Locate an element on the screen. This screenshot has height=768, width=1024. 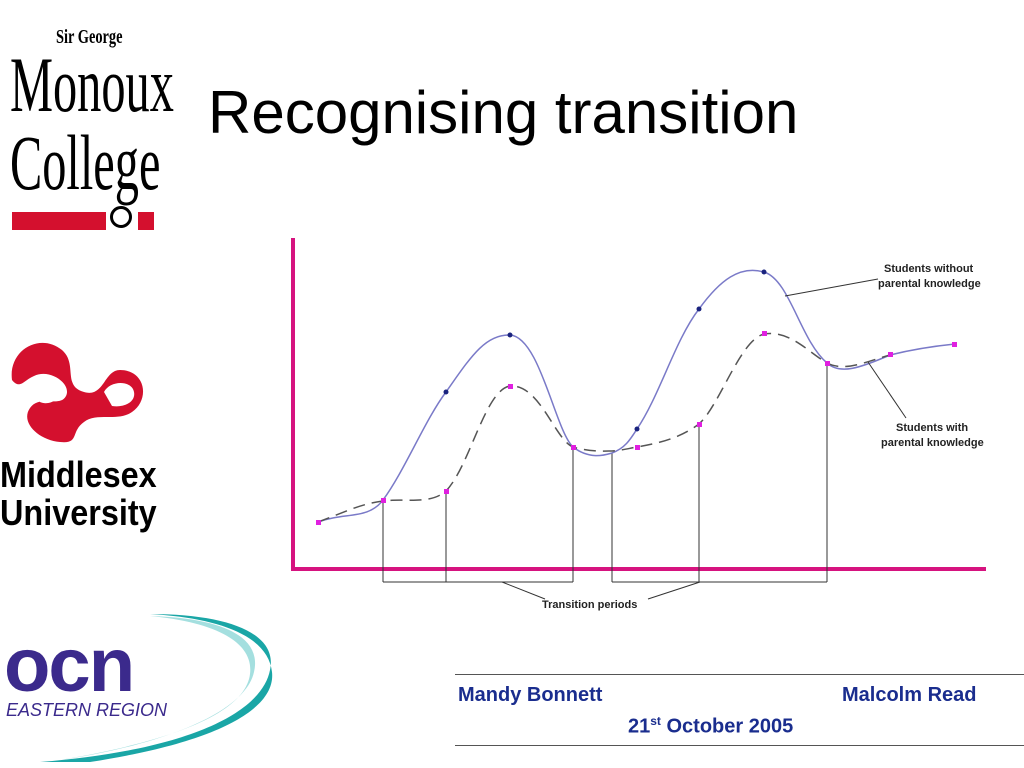
label-with-line1: Students with is located at coordinates (932, 428).